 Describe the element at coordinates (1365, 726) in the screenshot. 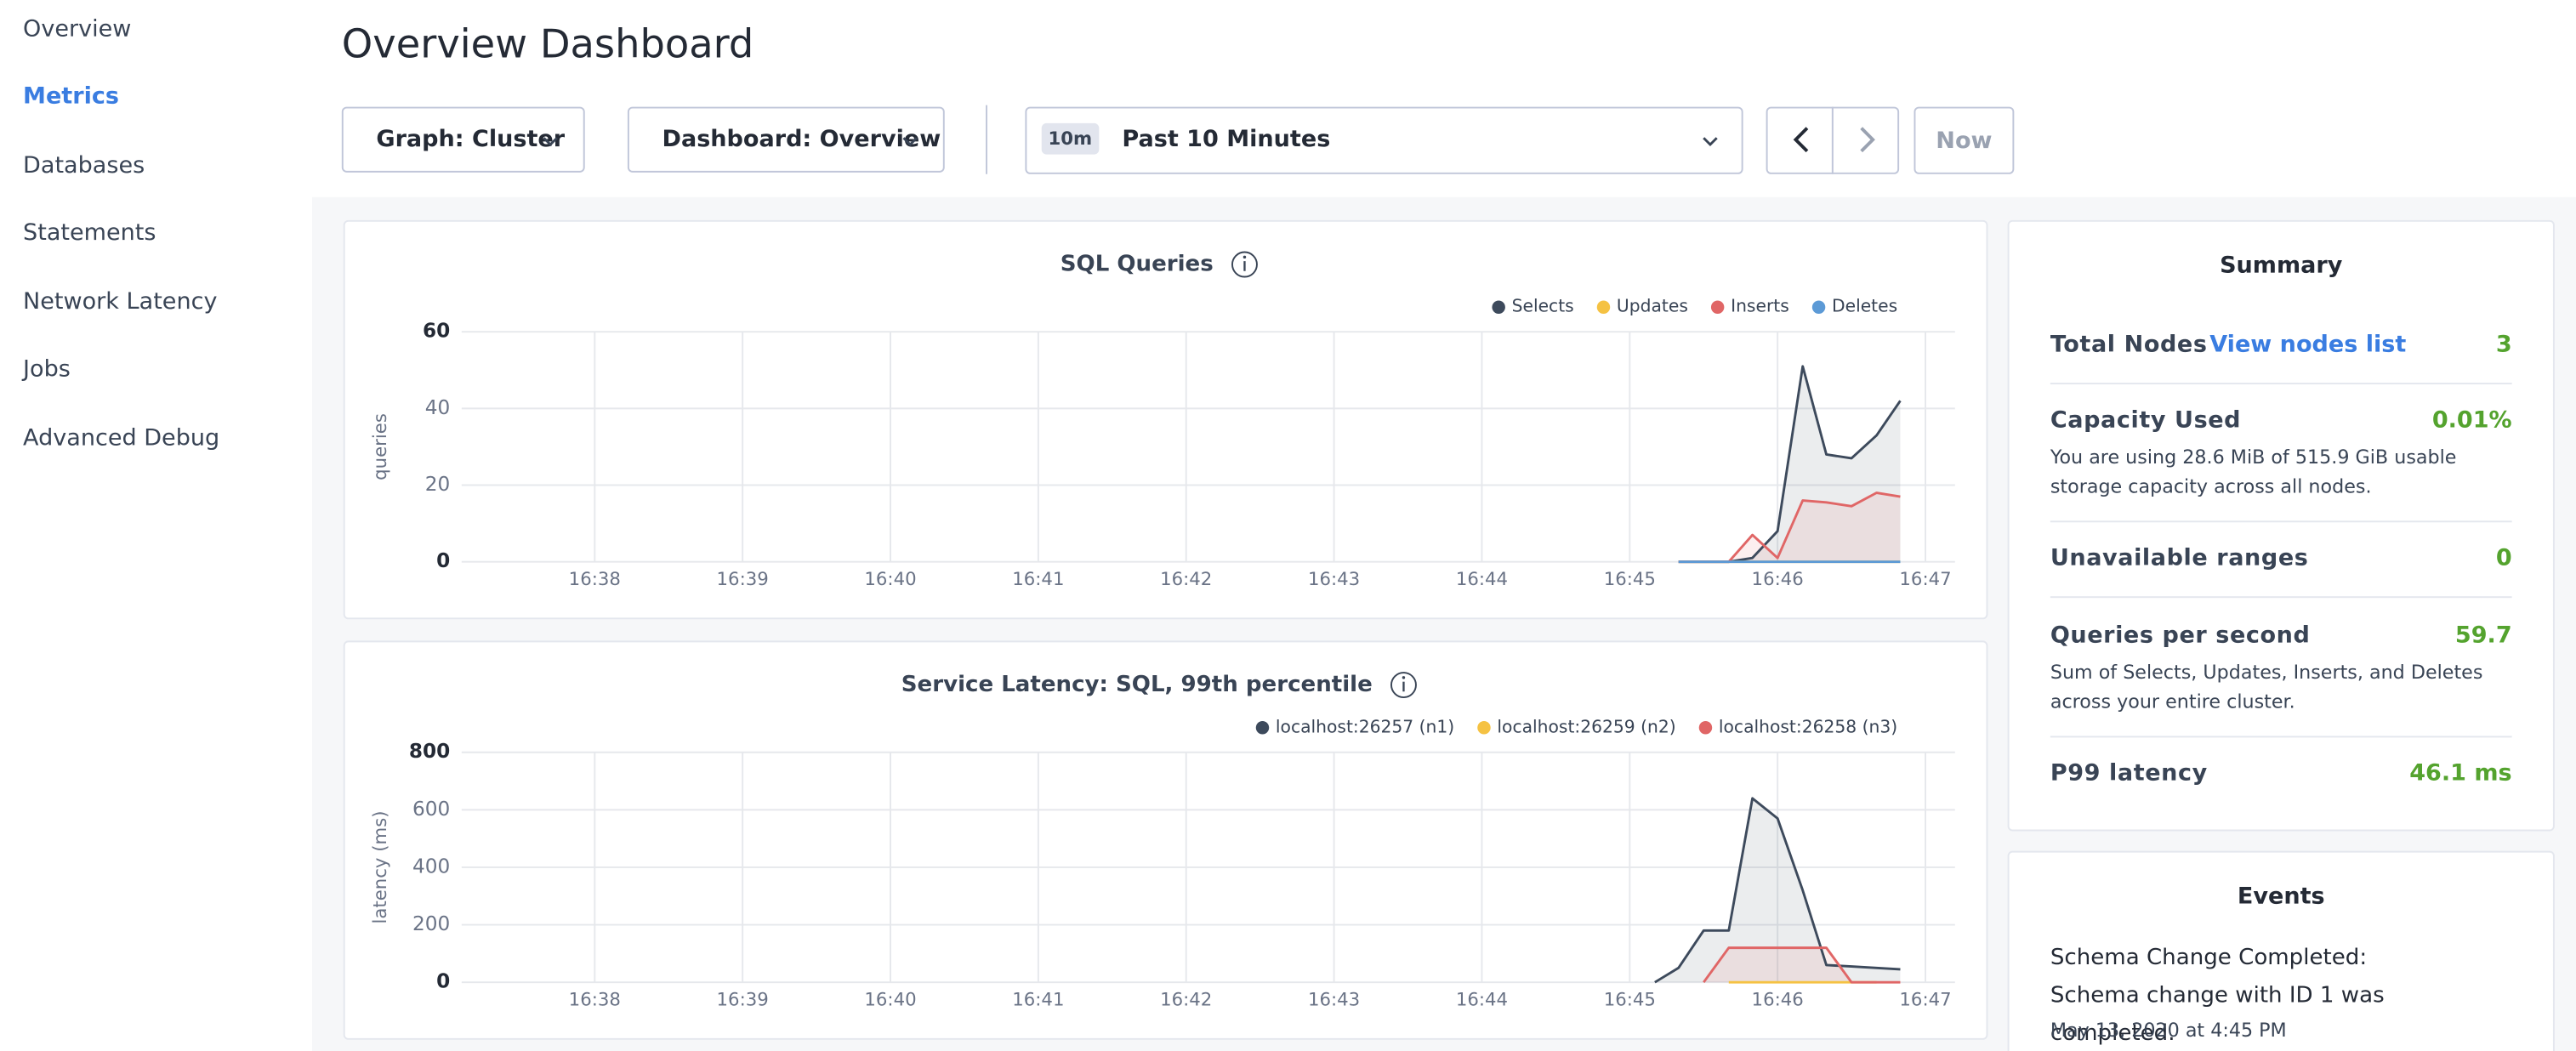

I see `legend-label: localhost:26257 (n1)` at that location.